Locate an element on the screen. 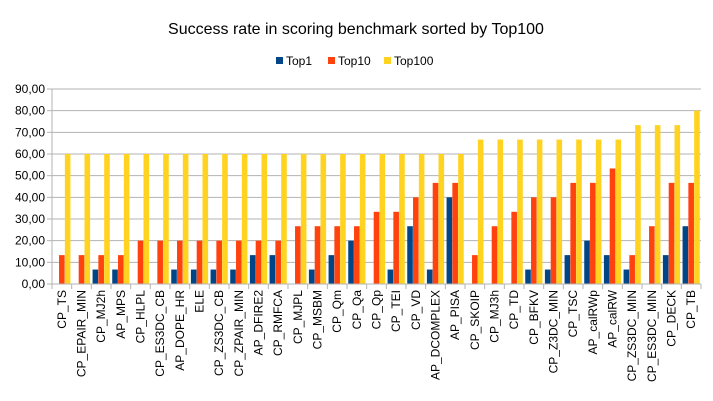 Image resolution: width=713 pixels, height=401 pixels. x-tick-label: AP_calRW is located at coordinates (613, 318).